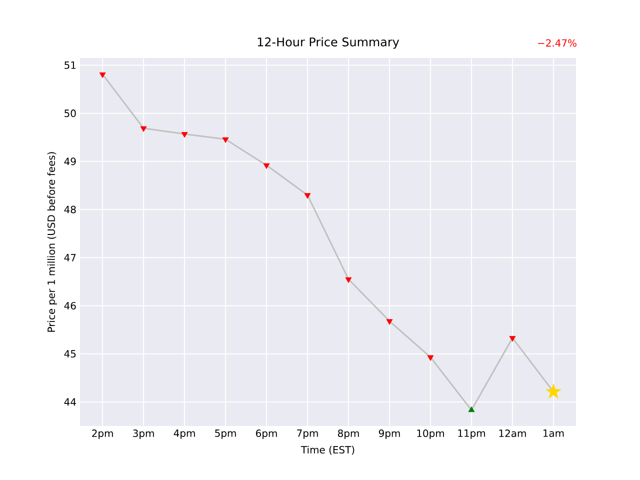 This screenshot has height=480, width=640. Describe the element at coordinates (225, 434) in the screenshot. I see `x-tick-label: 5pm` at that location.